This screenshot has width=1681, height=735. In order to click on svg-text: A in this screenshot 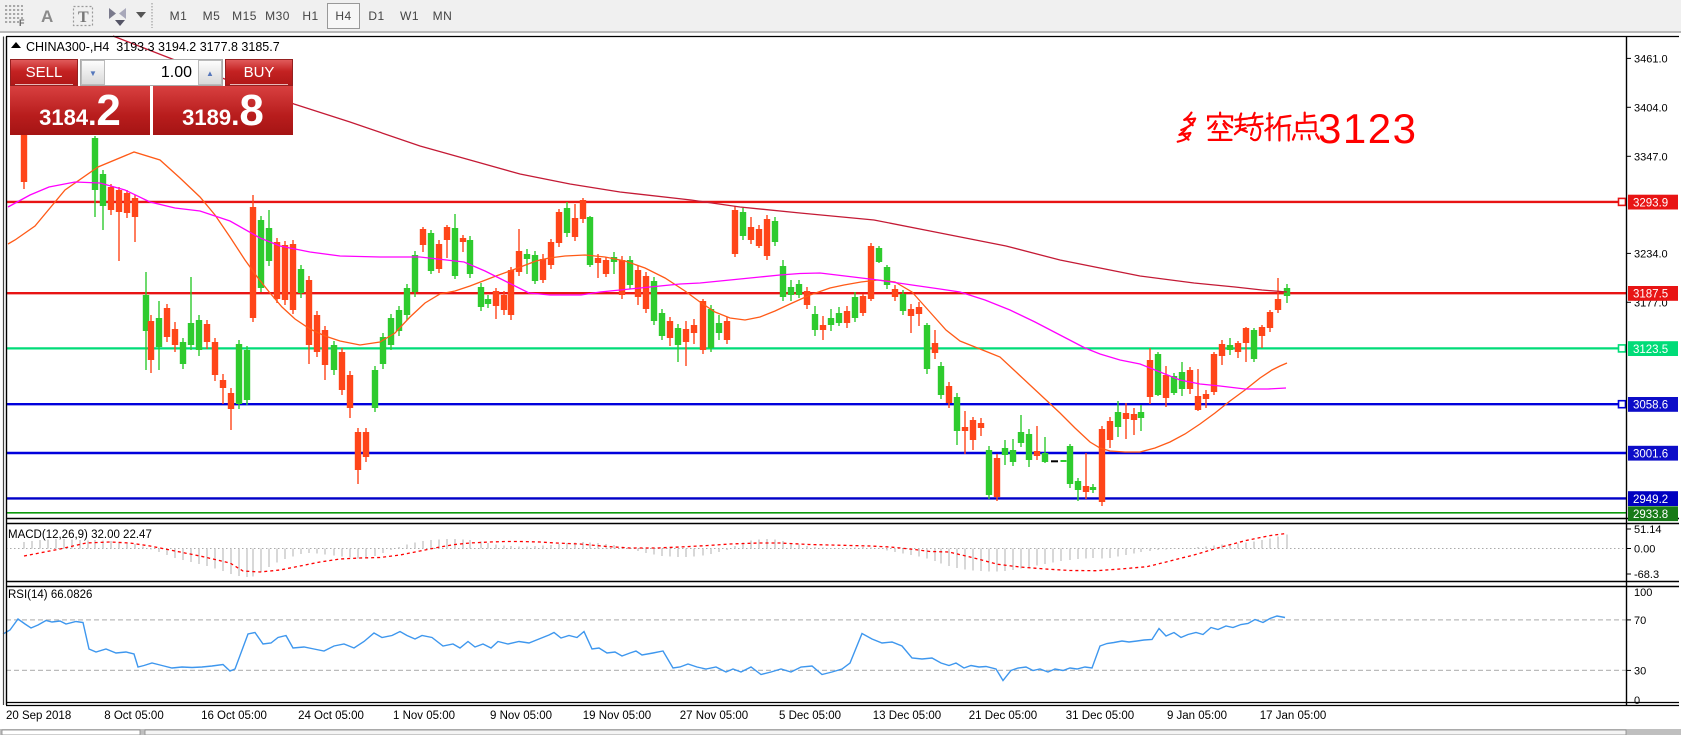, I will do `click(47, 16)`.